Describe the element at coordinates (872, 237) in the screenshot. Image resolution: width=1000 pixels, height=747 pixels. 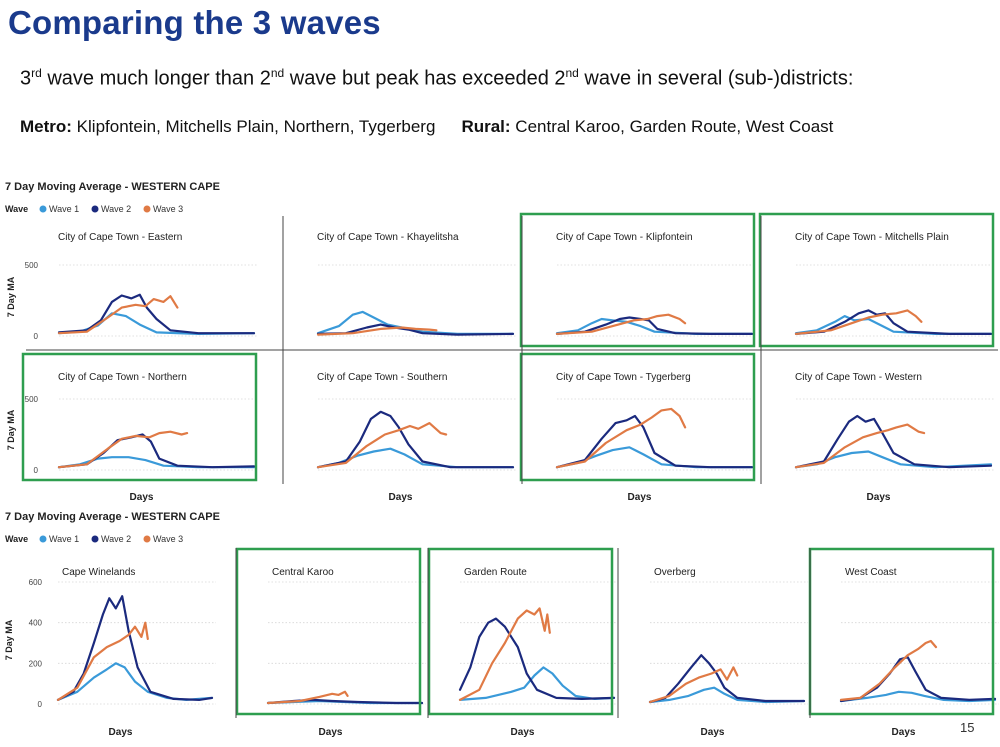
I see `panel-title: City of Cape Town - Mitchells Plain` at that location.